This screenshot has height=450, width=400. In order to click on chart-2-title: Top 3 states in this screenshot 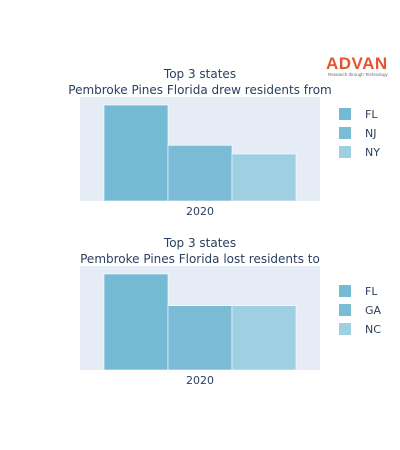, I will do `click(199, 243)`.